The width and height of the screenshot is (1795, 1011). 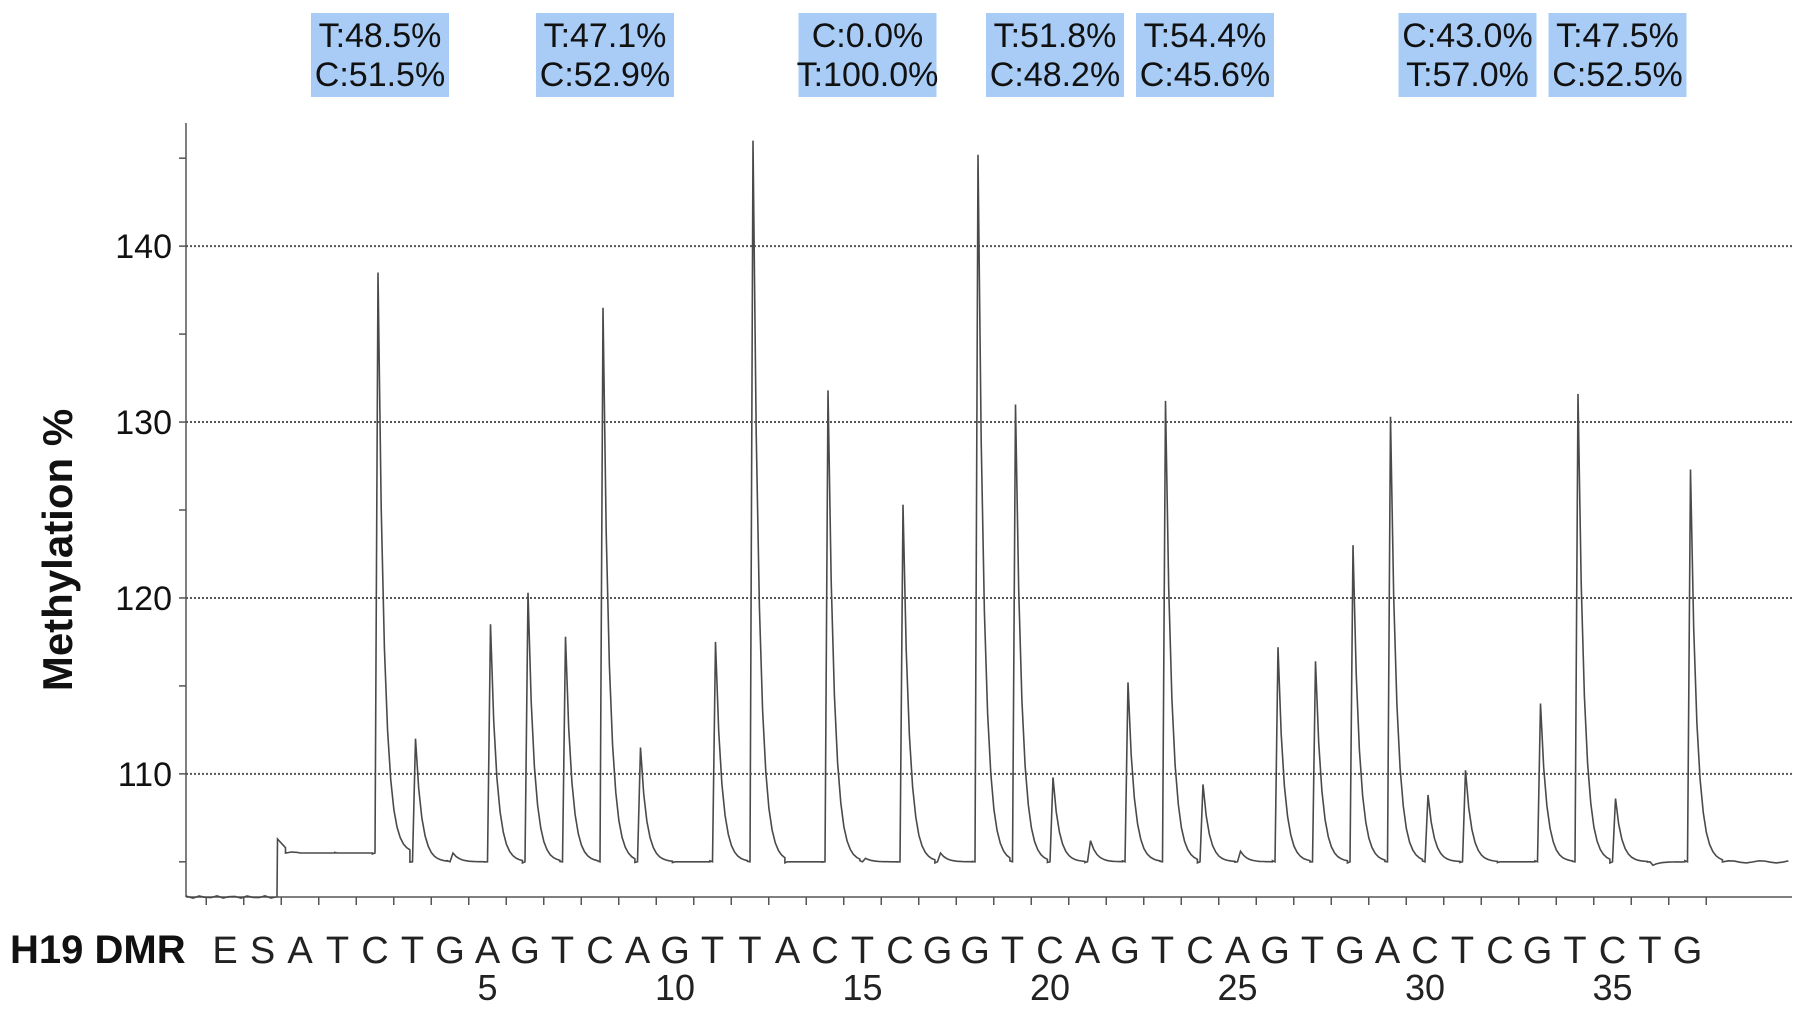 I want to click on percent-annotation: C:0.0%T:100.0%, so click(x=868, y=55).